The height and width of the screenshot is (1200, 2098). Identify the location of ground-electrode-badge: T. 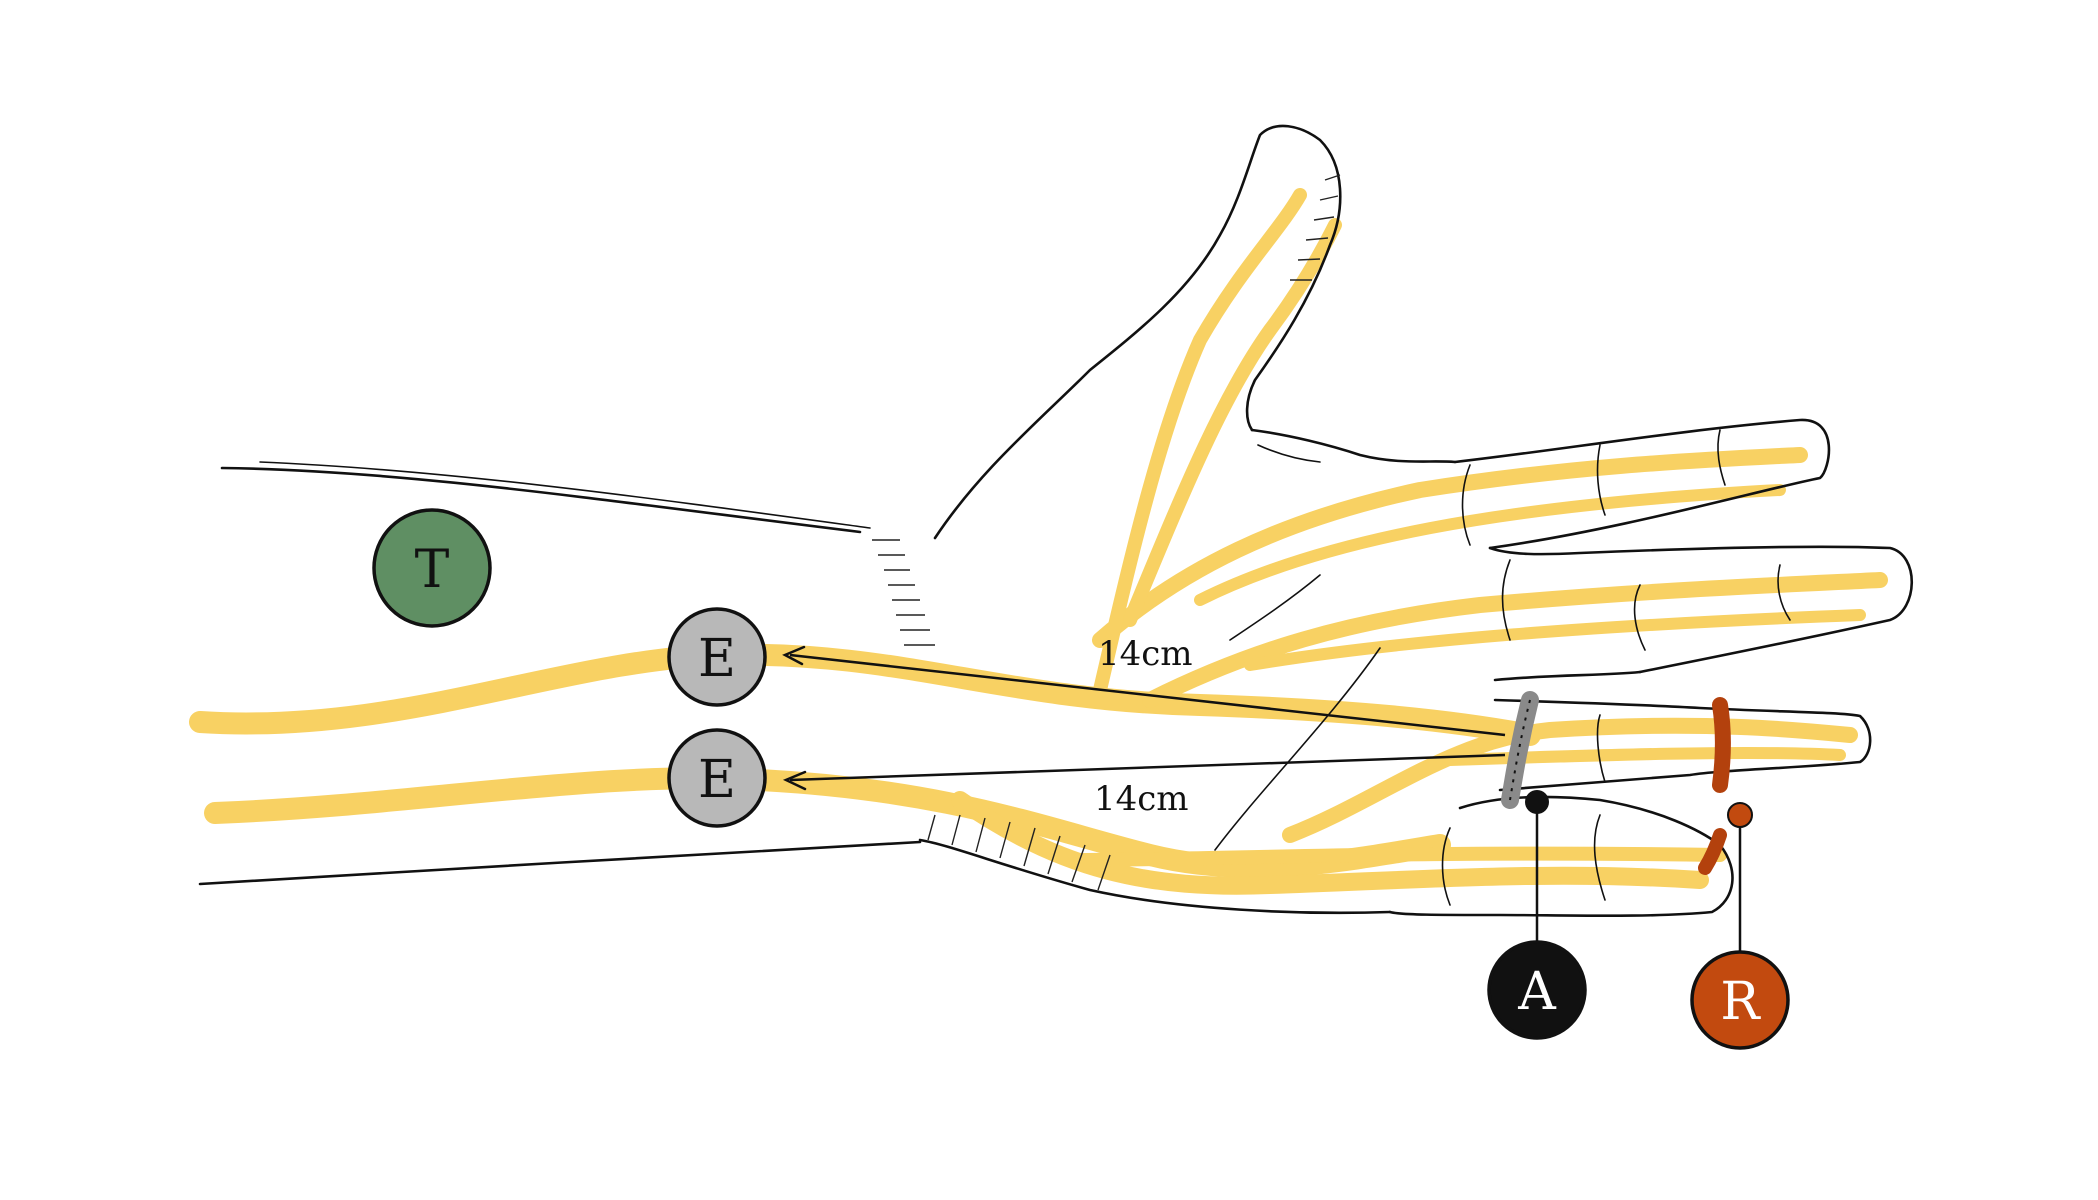
(432, 568).